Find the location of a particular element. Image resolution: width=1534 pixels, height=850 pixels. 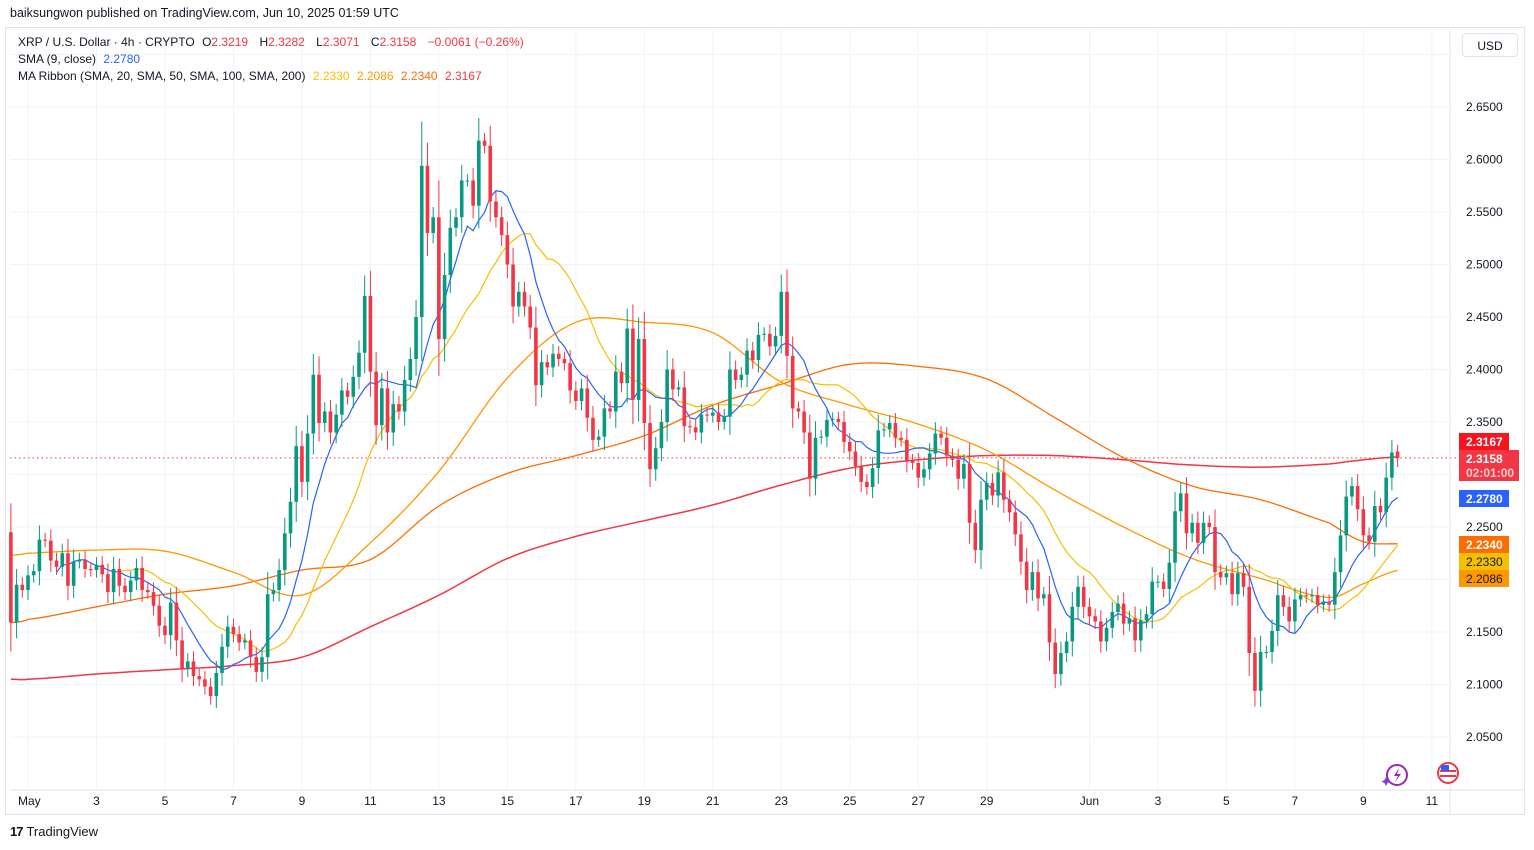

ohlc-high: H2.3282 is located at coordinates (282, 42).